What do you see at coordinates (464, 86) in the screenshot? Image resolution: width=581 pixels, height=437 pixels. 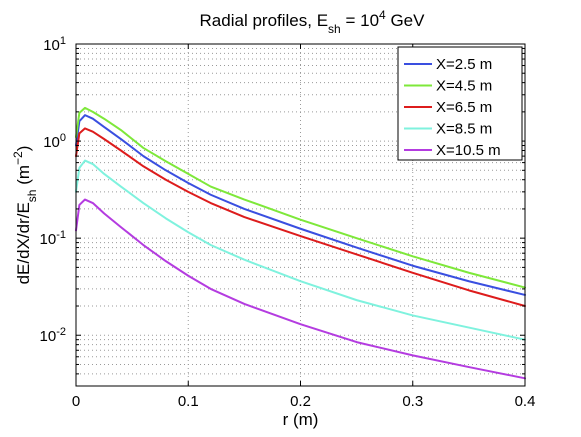 I see `legend-label: X=4.5 m` at bounding box center [464, 86].